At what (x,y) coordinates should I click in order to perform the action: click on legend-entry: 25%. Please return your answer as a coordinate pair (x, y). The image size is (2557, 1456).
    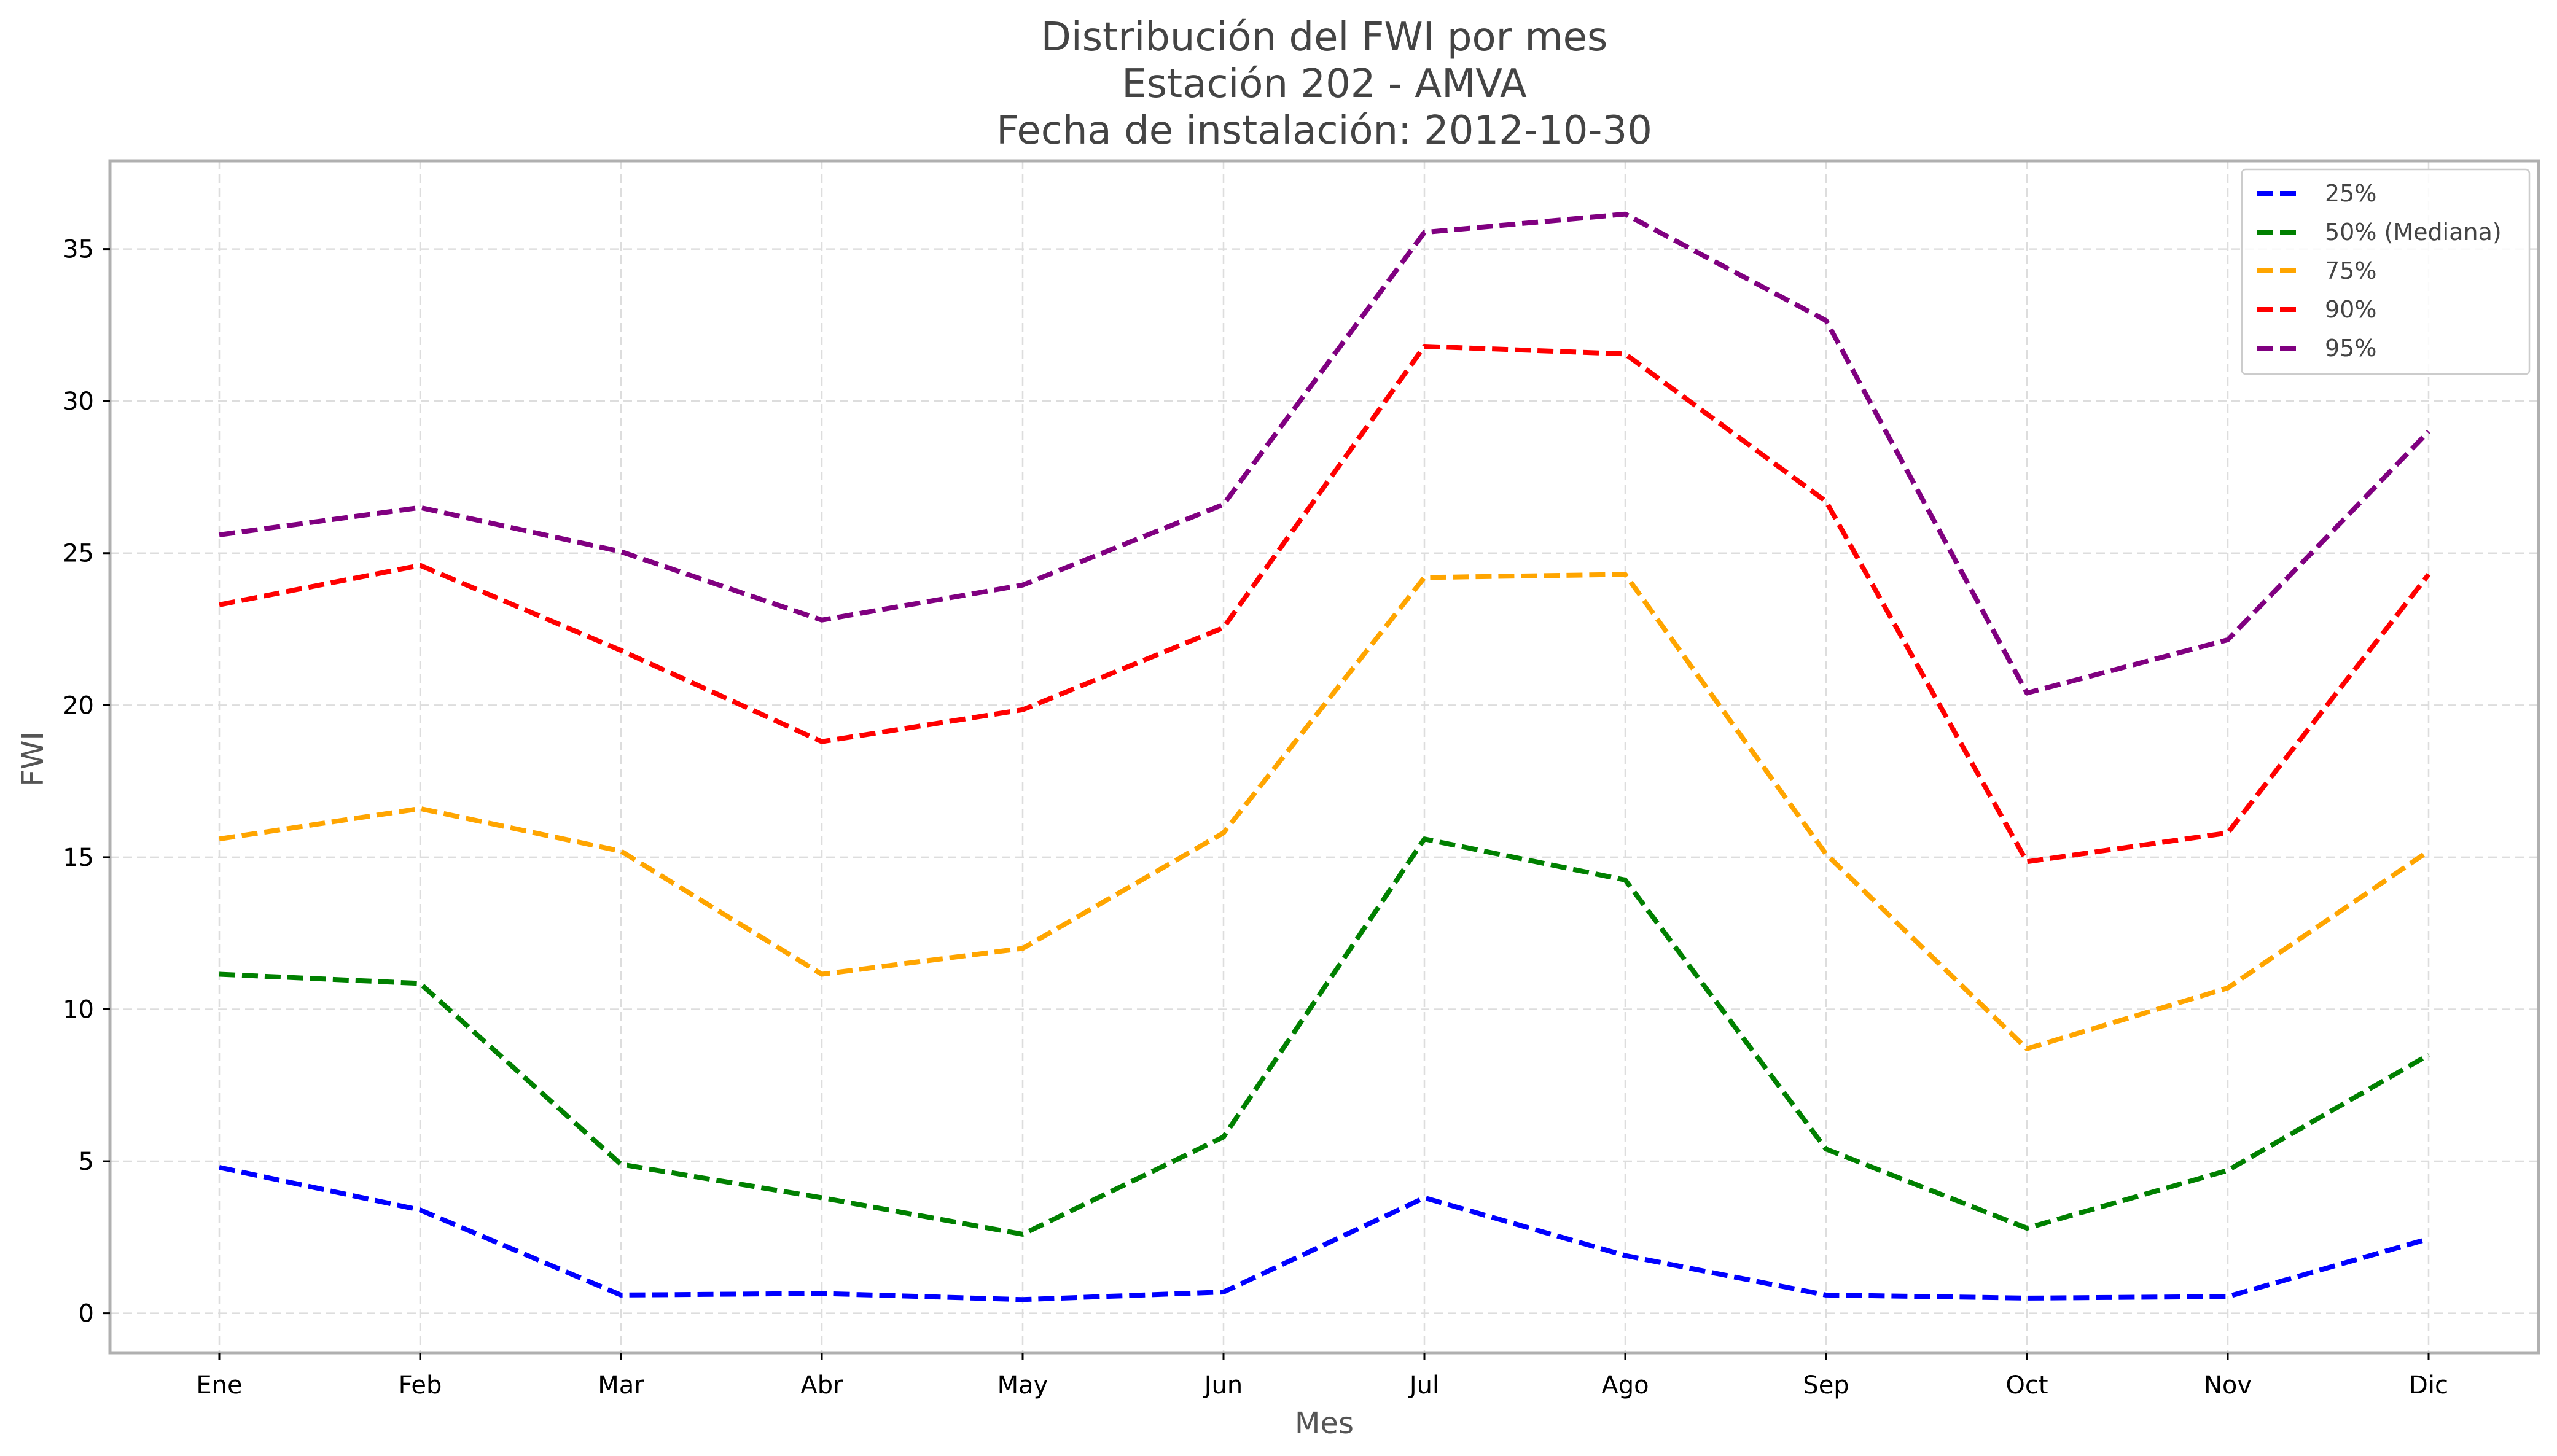
    Looking at the image, I should click on (2350, 193).